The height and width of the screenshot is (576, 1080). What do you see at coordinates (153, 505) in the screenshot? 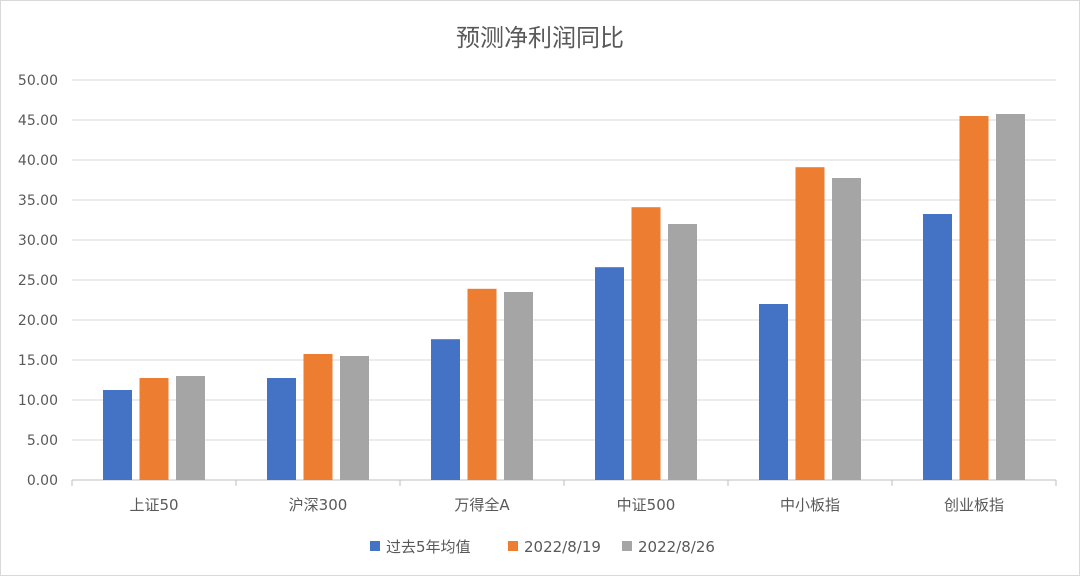
I see `x-tick-label: 上证50` at bounding box center [153, 505].